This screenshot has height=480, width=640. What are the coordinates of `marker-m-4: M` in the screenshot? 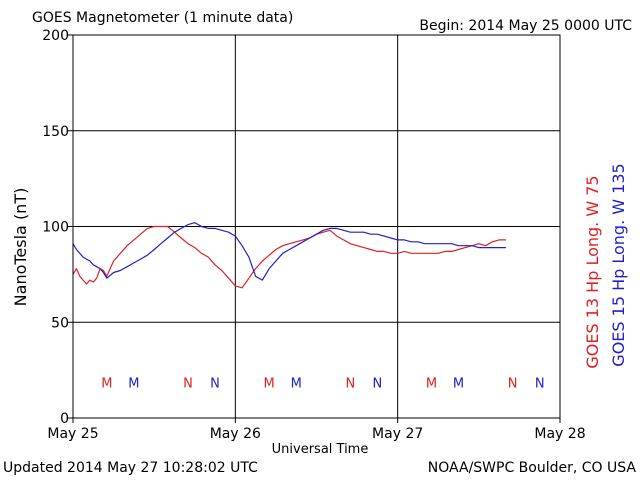 It's located at (269, 383).